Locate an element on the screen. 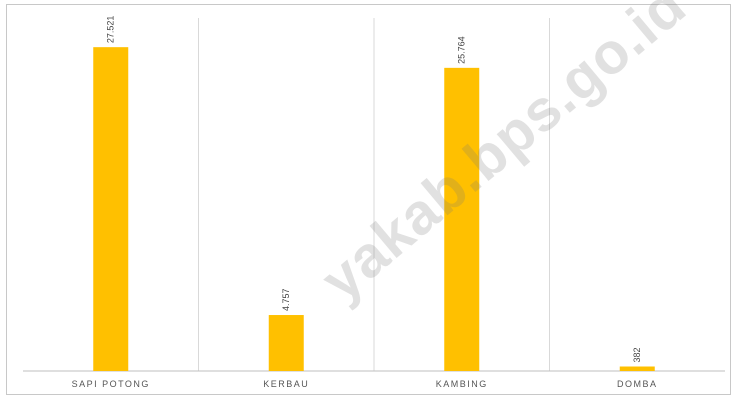  category-tick-label: KAMBING is located at coordinates (462, 384).